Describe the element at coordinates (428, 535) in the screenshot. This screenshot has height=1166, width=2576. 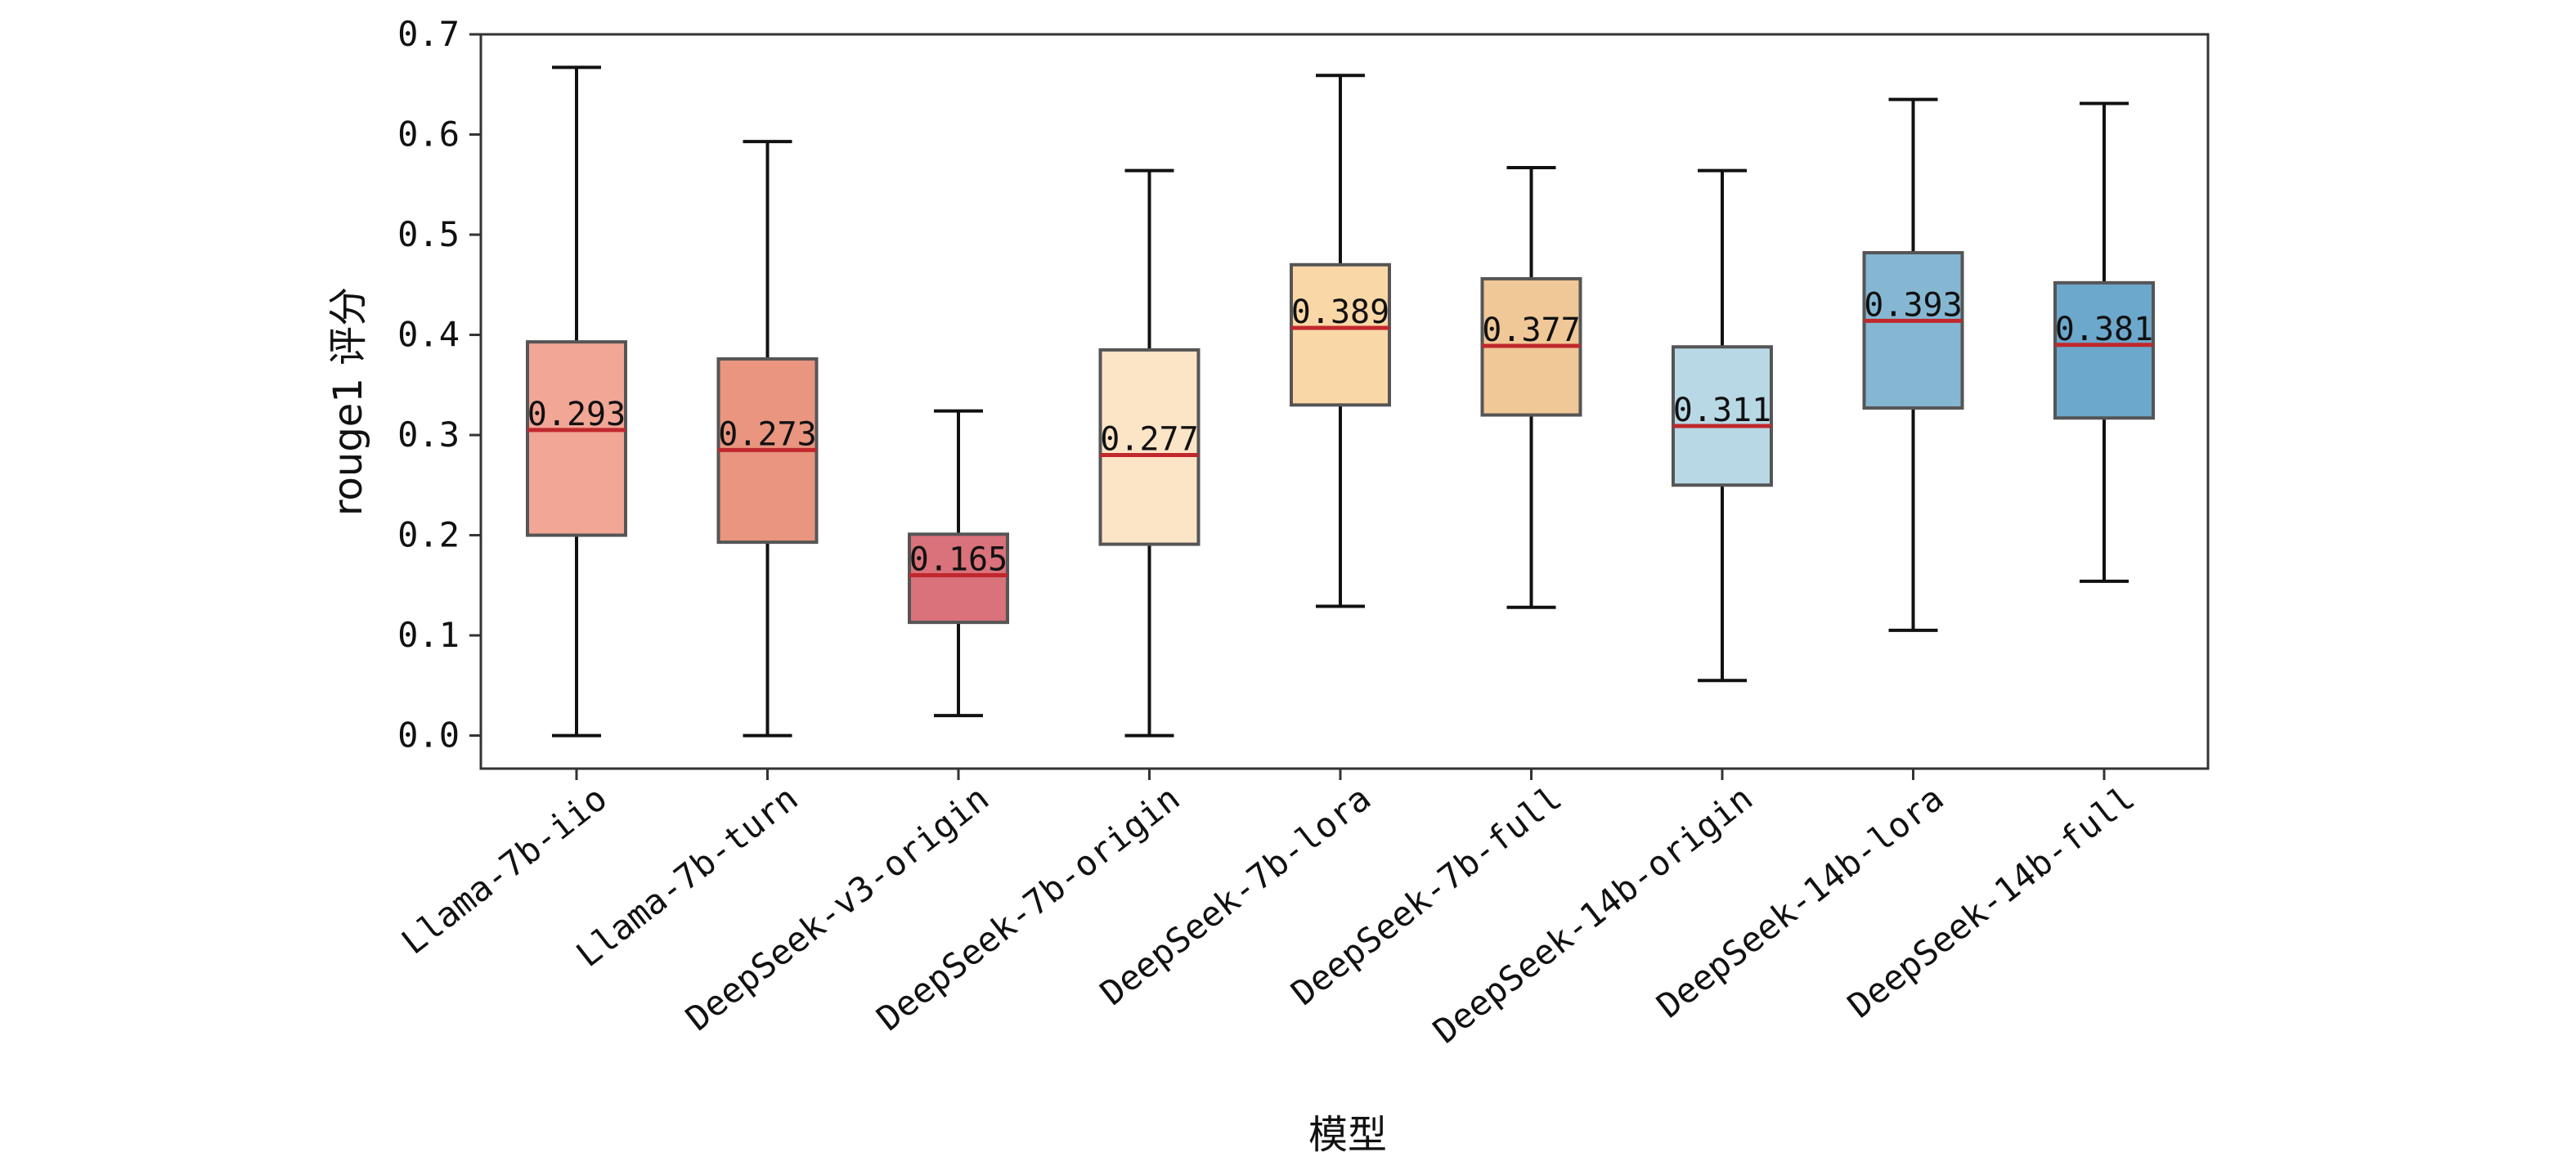
I see `y-tick-label: 0.2` at that location.